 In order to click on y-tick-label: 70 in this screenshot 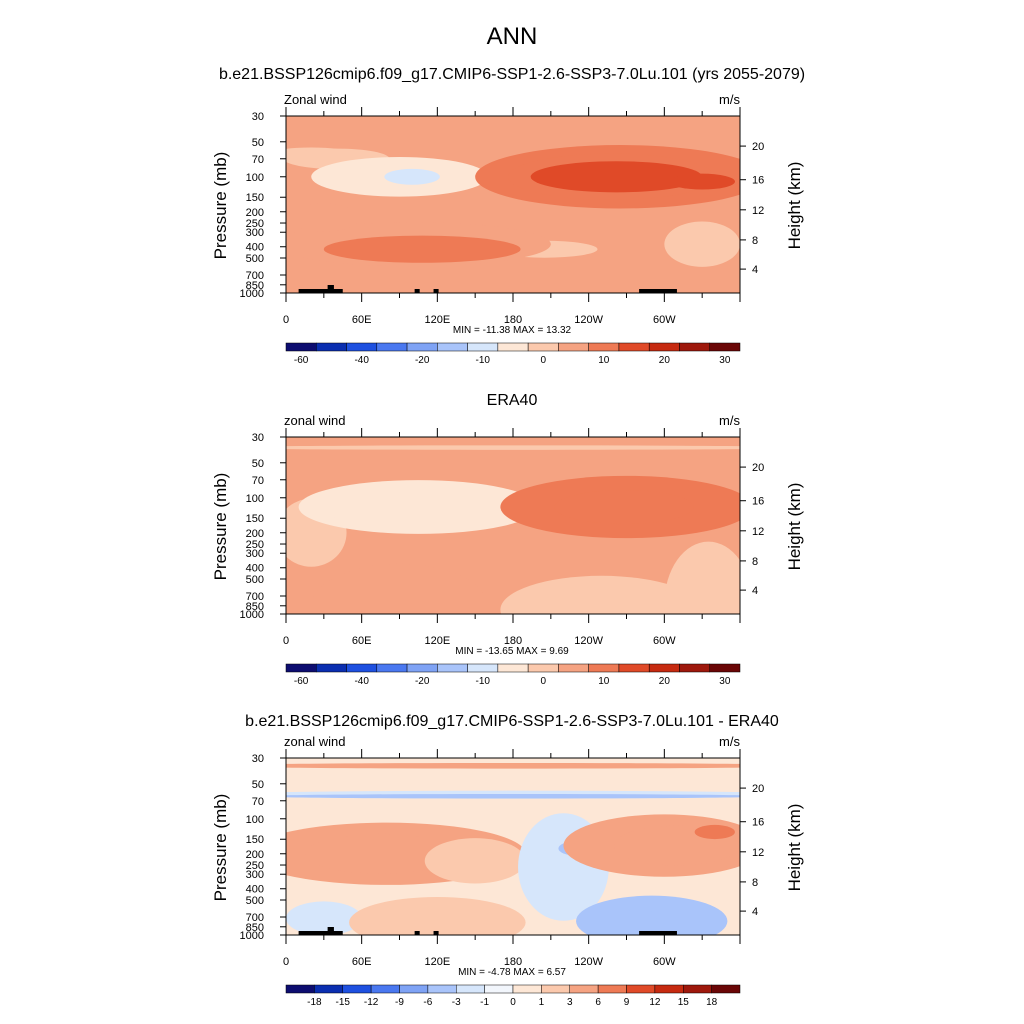, I will do `click(258, 802)`.